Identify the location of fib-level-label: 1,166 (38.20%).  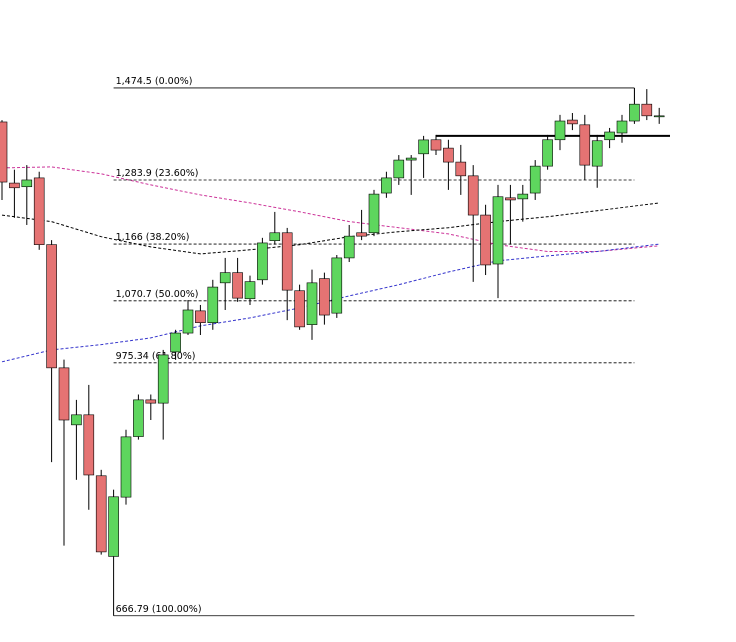
(153, 237).